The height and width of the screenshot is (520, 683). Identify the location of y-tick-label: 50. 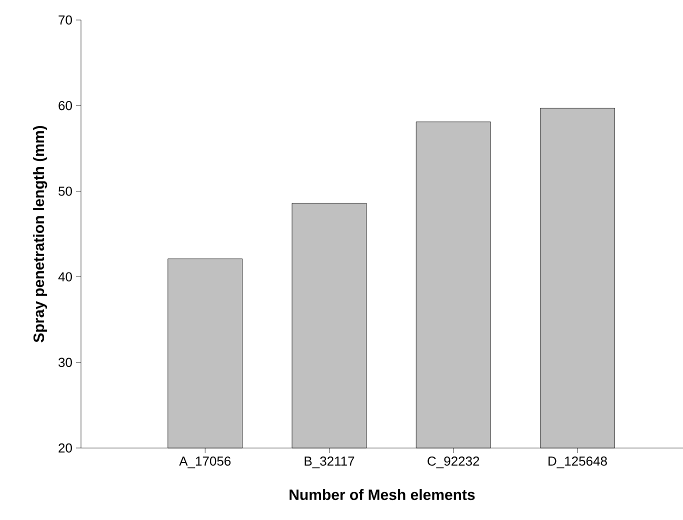
(65, 191).